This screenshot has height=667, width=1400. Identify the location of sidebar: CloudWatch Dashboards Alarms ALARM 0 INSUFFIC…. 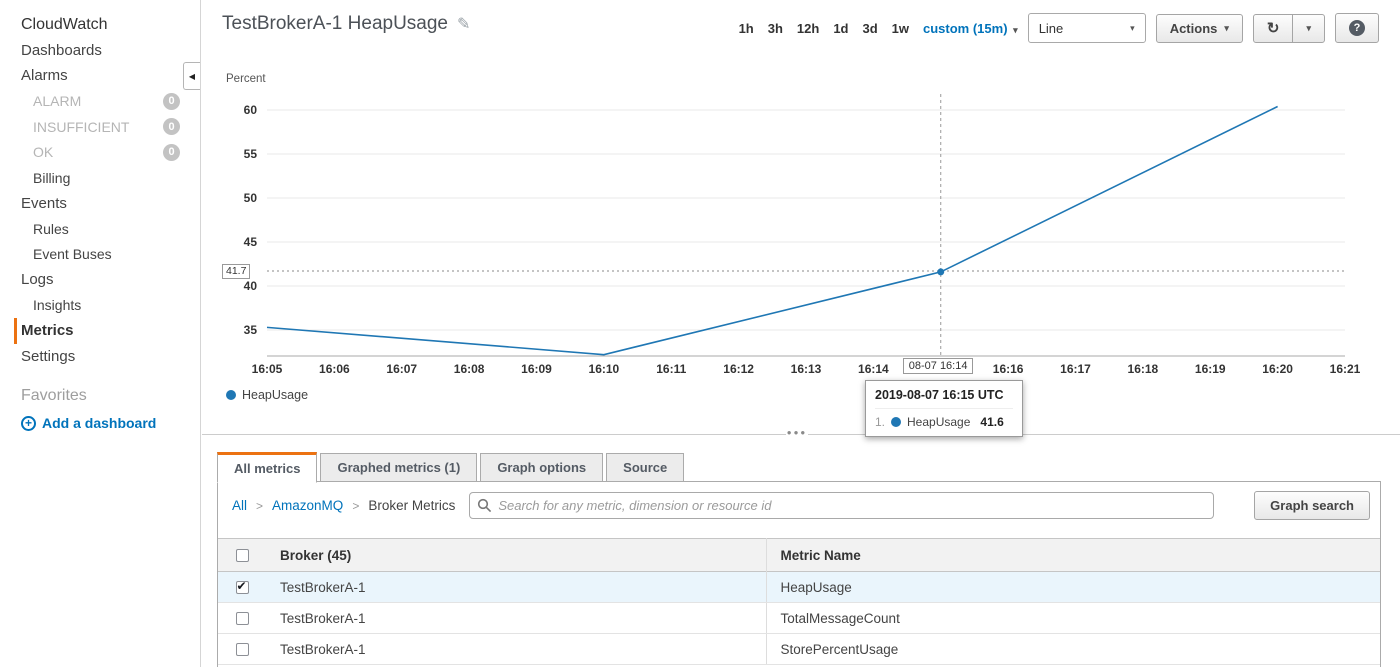
(100, 333).